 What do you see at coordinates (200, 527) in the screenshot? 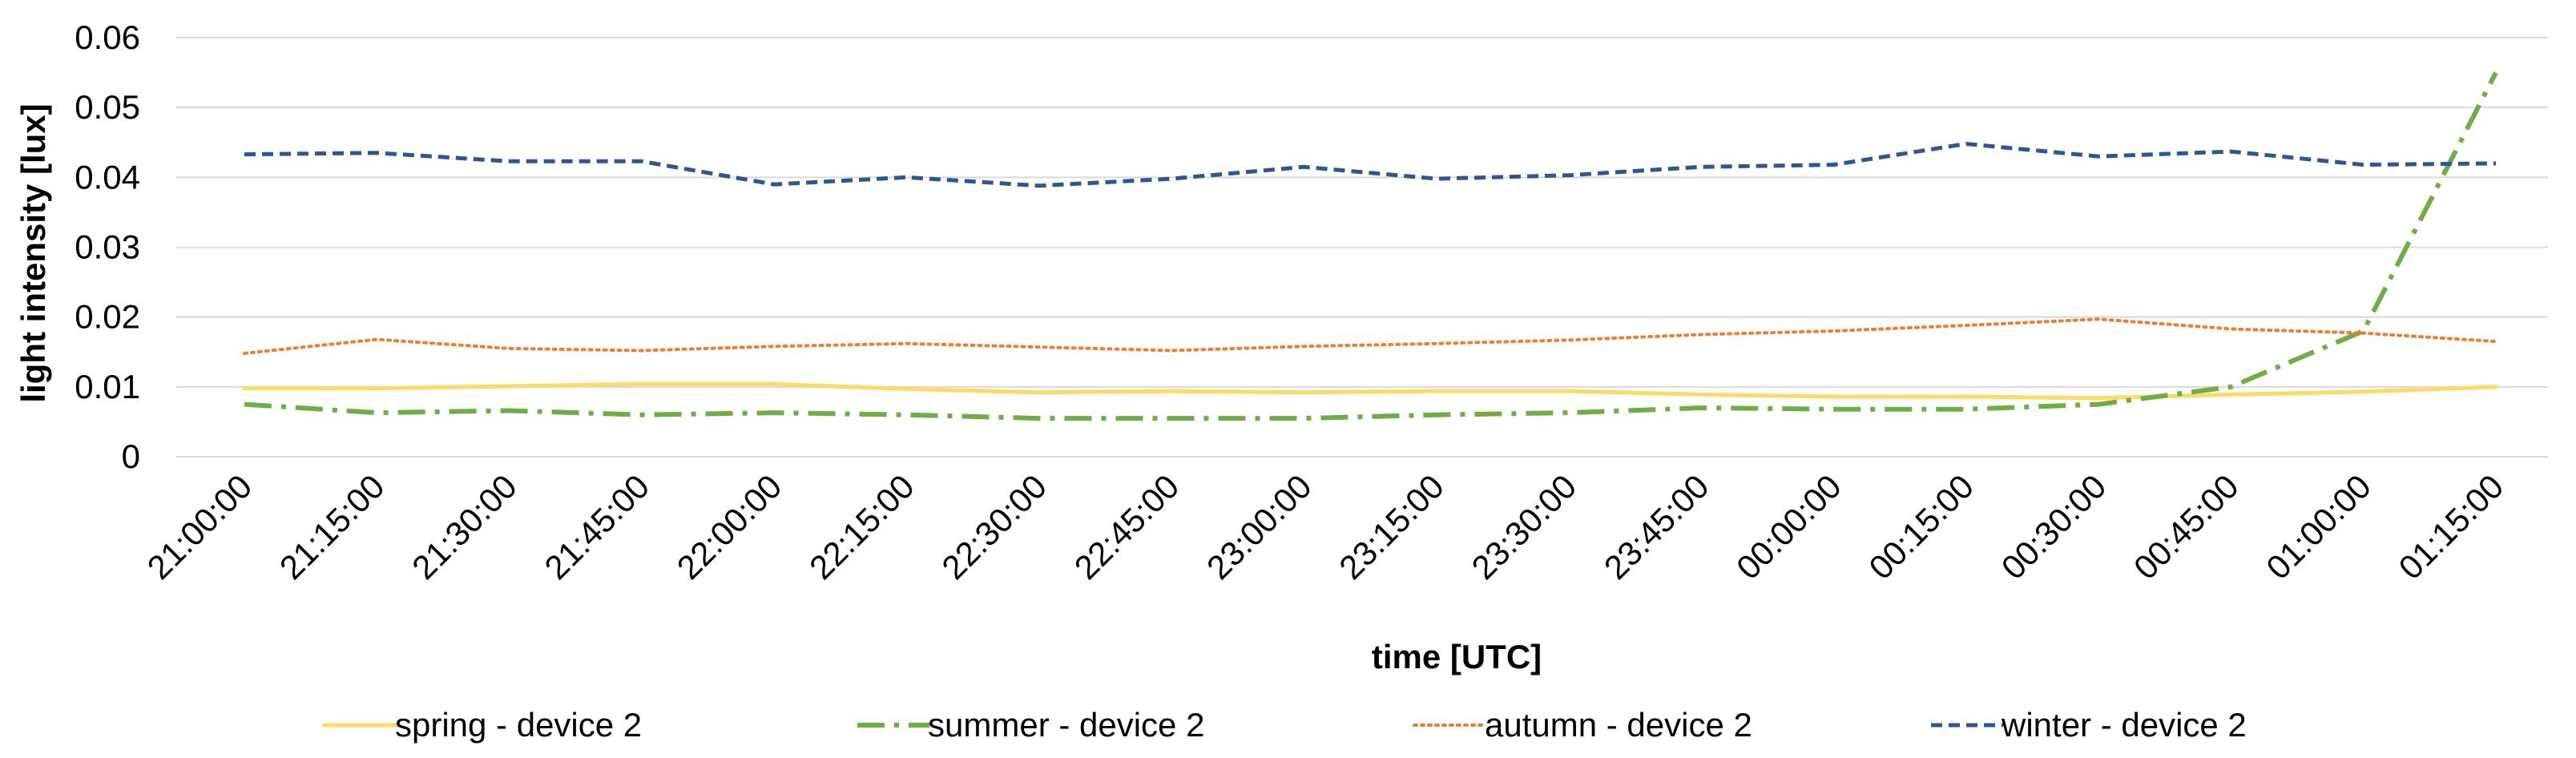
I see `x-tick-label: 21:00:00` at bounding box center [200, 527].